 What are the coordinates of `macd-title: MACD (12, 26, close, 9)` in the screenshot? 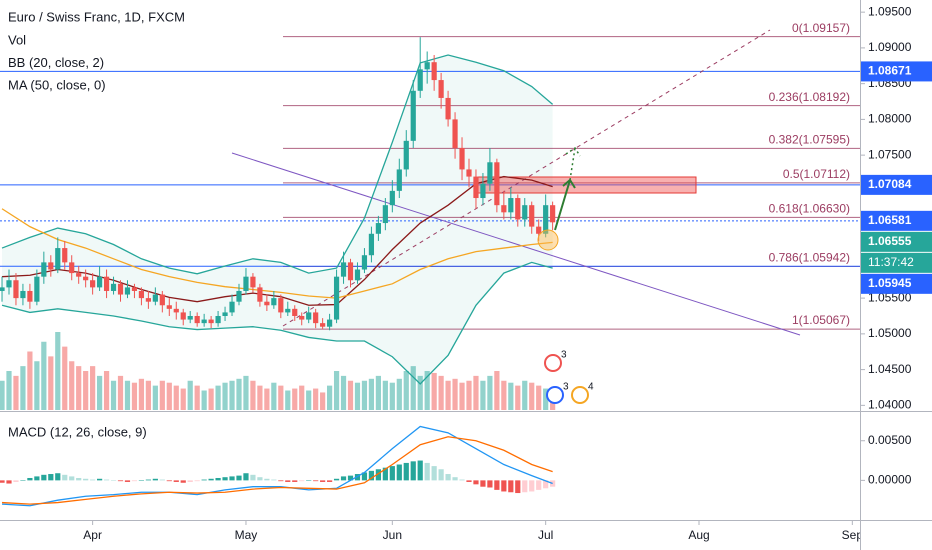 It's located at (77, 431).